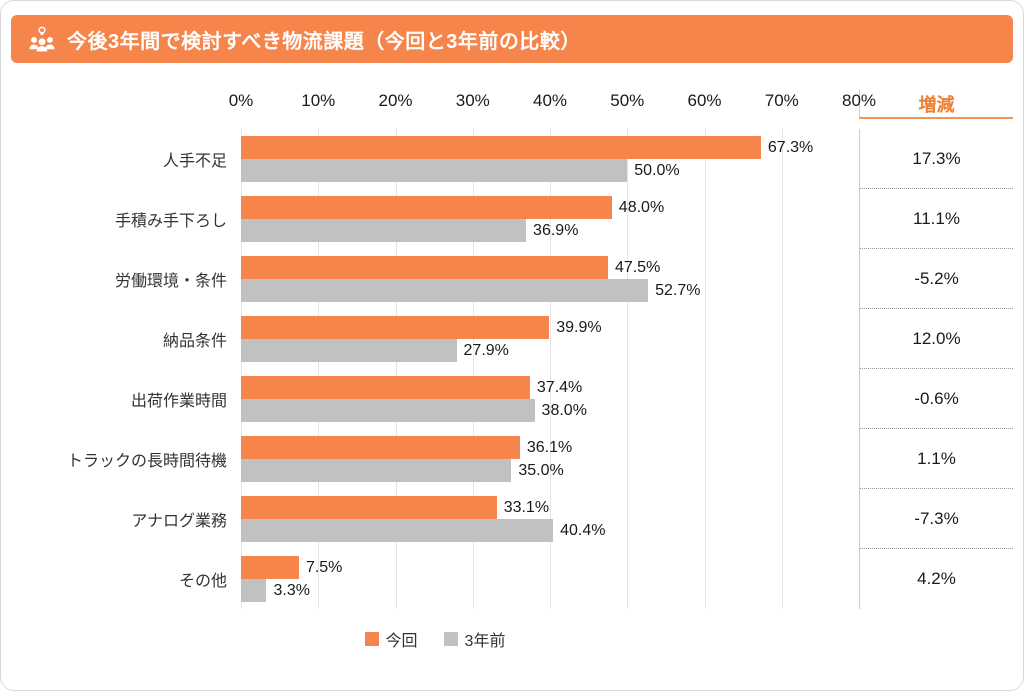 This screenshot has width=1024, height=691. I want to click on bar-line: 50.0%, so click(550, 170).